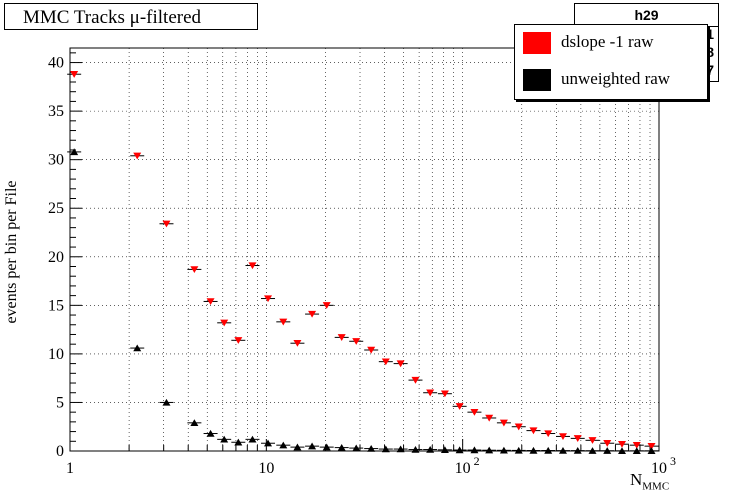 The height and width of the screenshot is (500, 735). I want to click on y-tick-label: 25, so click(56, 208).